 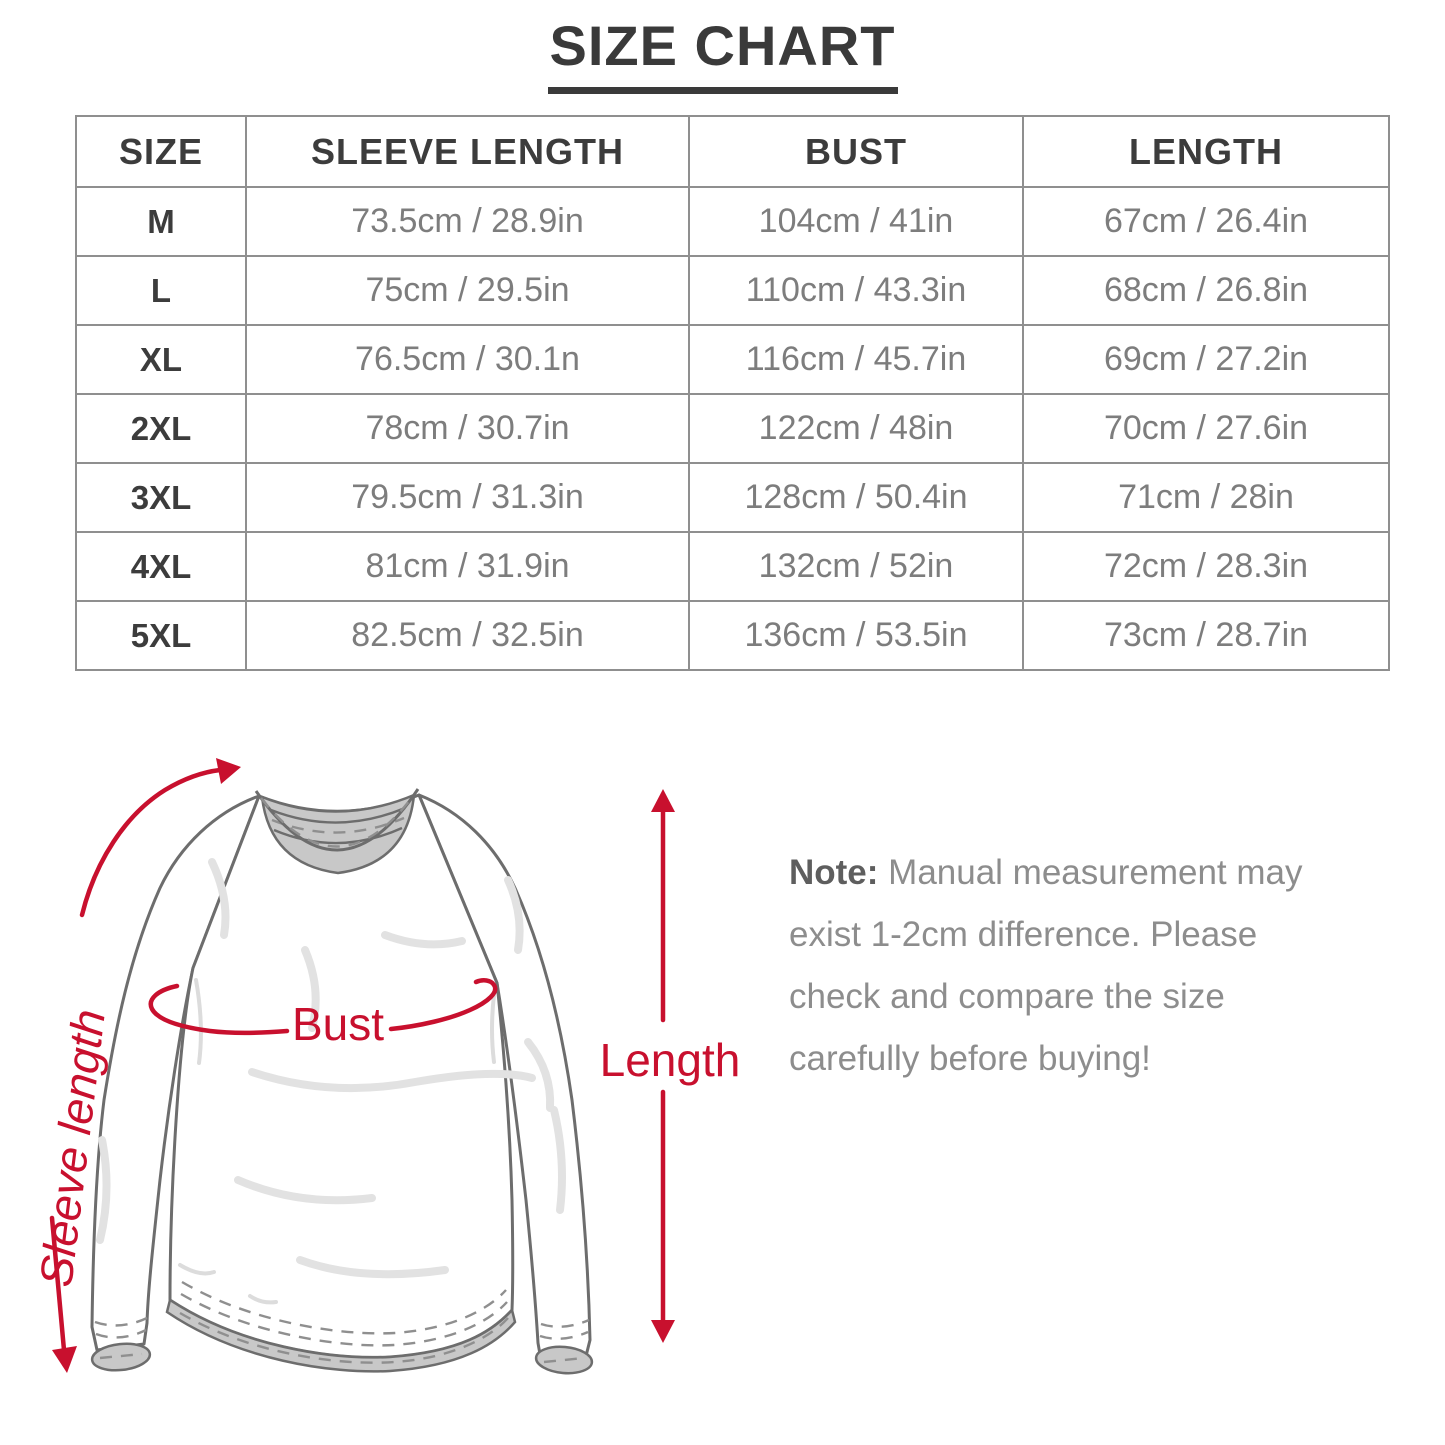 What do you see at coordinates (161, 497) in the screenshot?
I see `cell-size: 3XL` at bounding box center [161, 497].